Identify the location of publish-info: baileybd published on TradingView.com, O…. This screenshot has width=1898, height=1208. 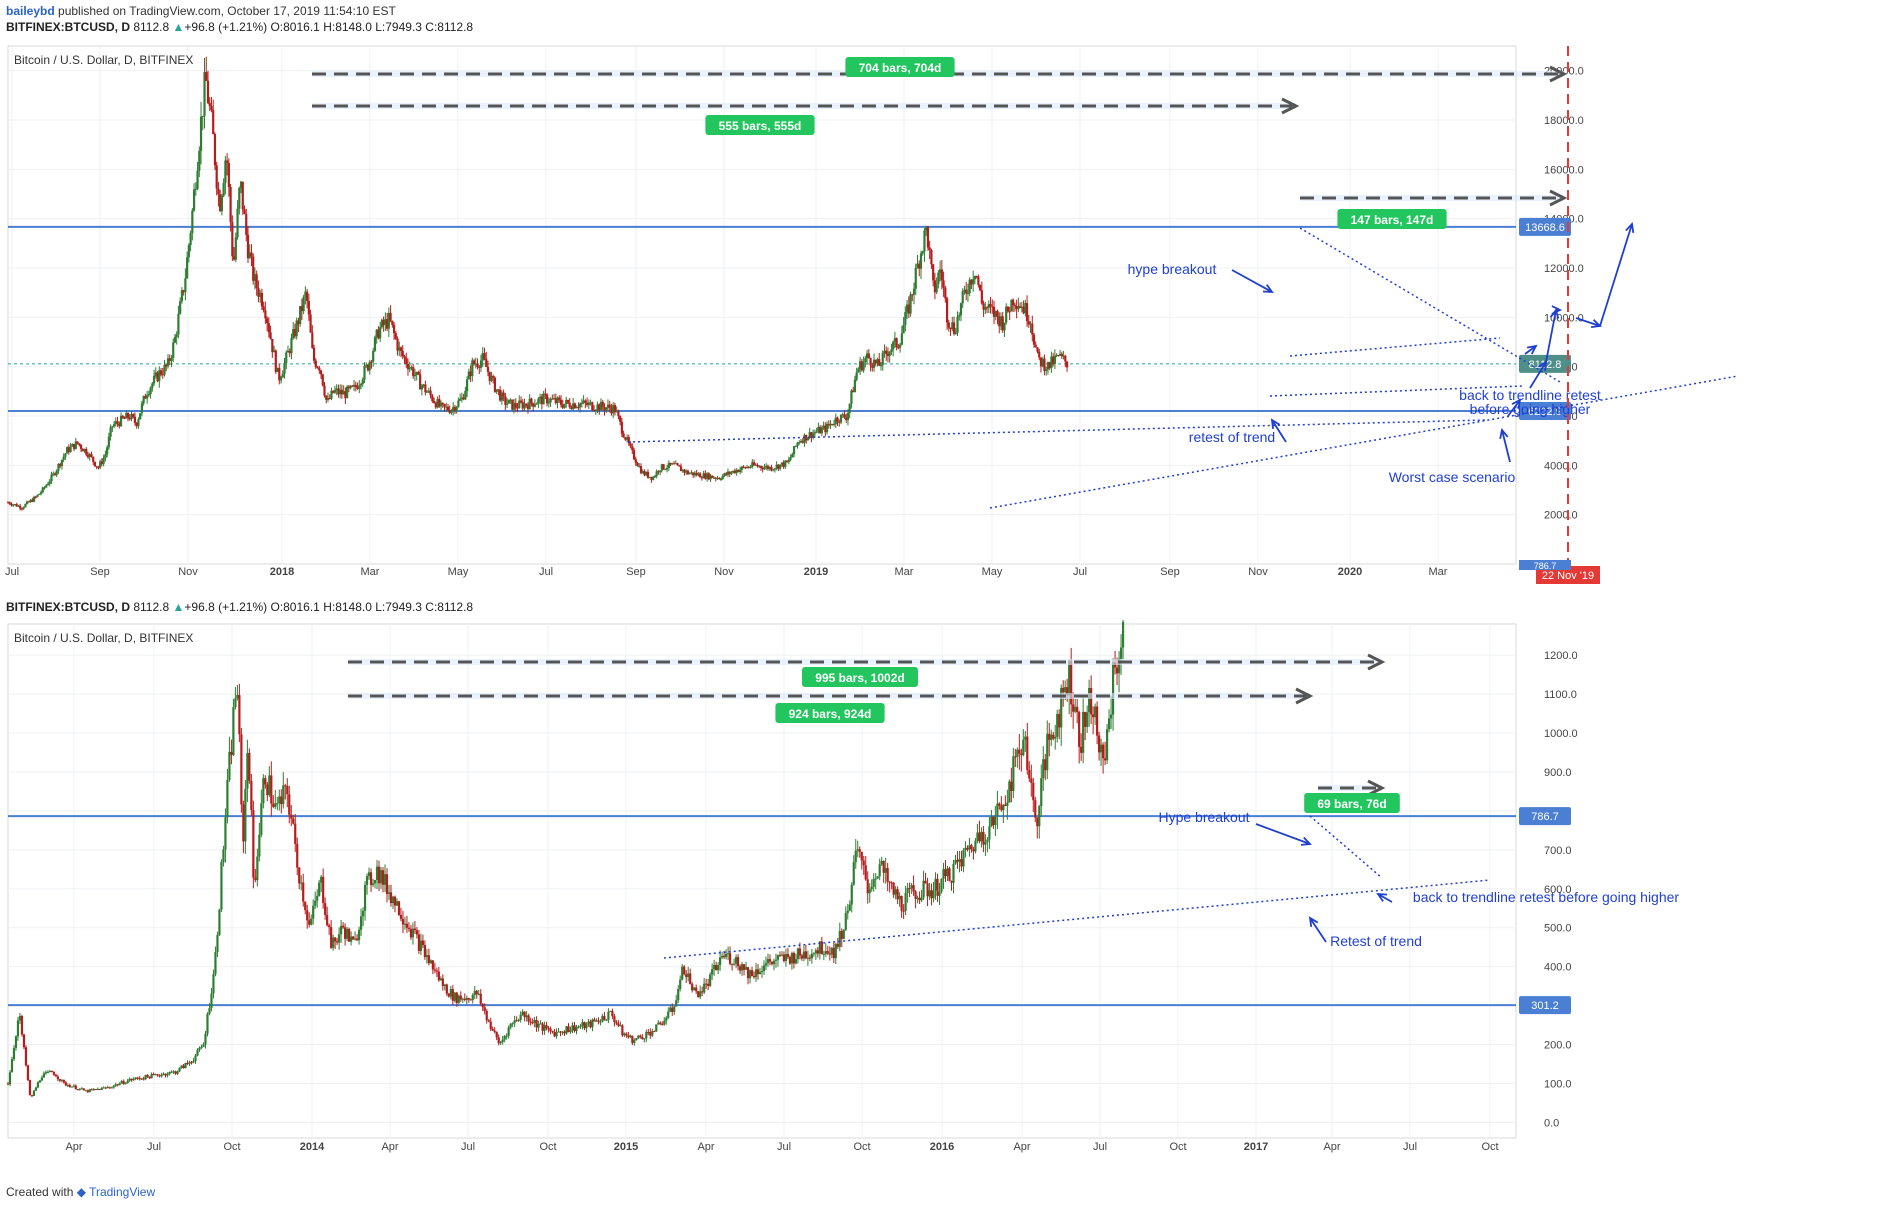
(201, 11).